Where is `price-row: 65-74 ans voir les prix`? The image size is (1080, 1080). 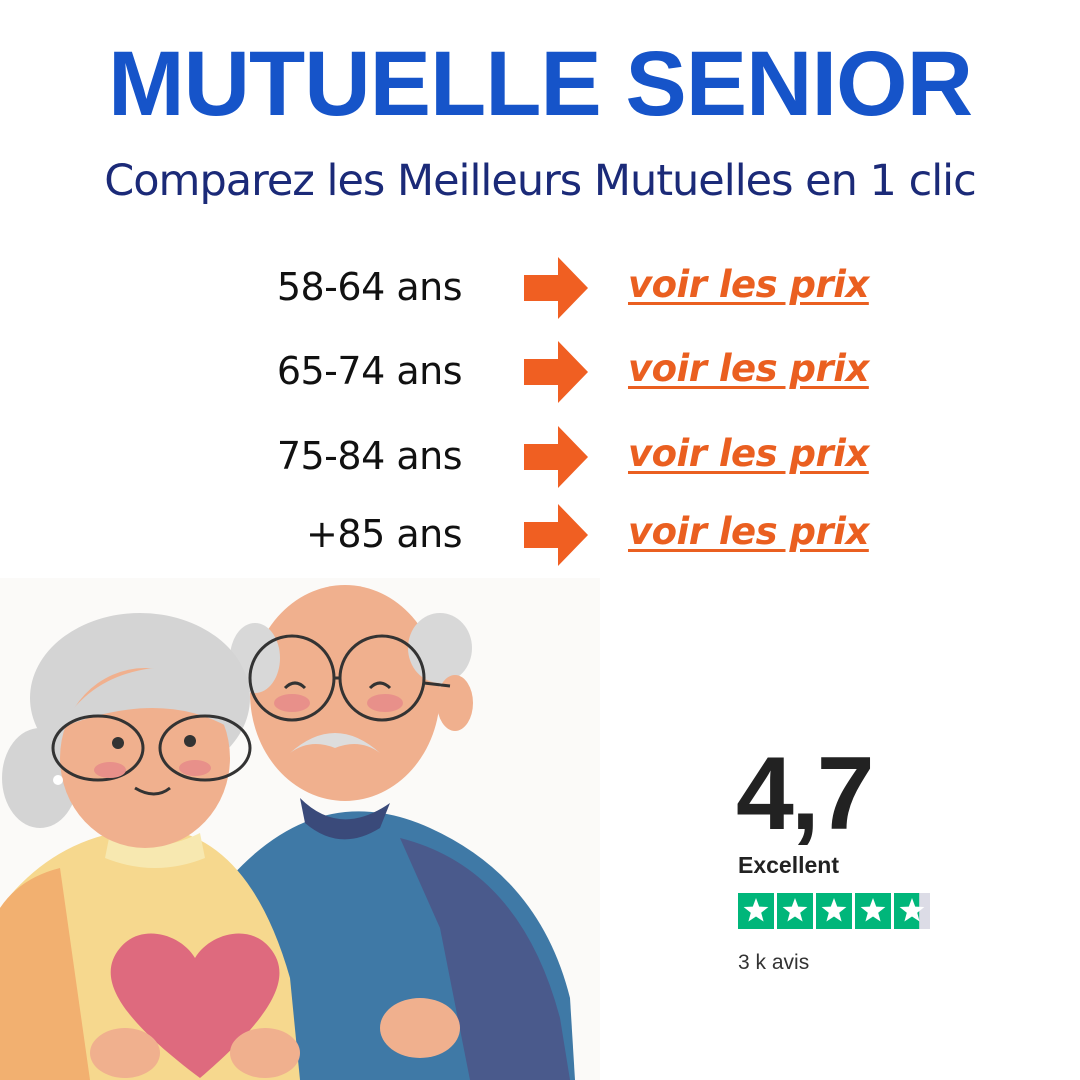 price-row: 65-74 ans voir les prix is located at coordinates (540, 372).